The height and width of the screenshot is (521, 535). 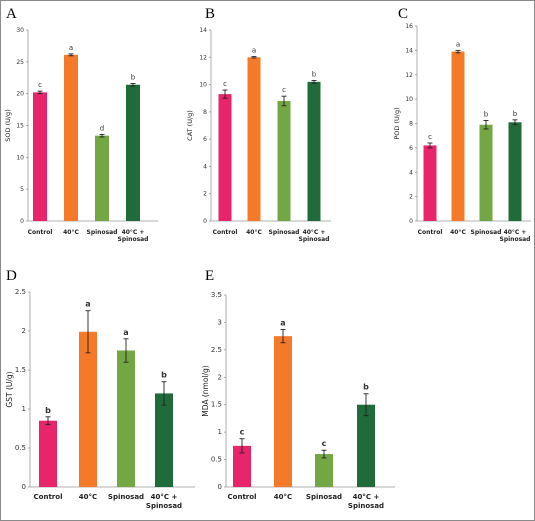 I want to click on y-axis-label: GST (U/g), so click(x=9, y=389).